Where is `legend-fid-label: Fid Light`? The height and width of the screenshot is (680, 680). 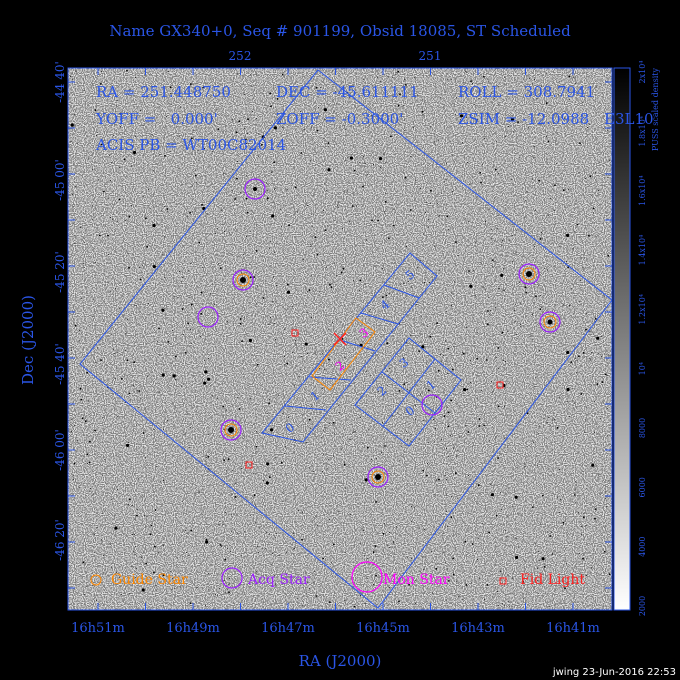 legend-fid-label: Fid Light is located at coordinates (552, 580).